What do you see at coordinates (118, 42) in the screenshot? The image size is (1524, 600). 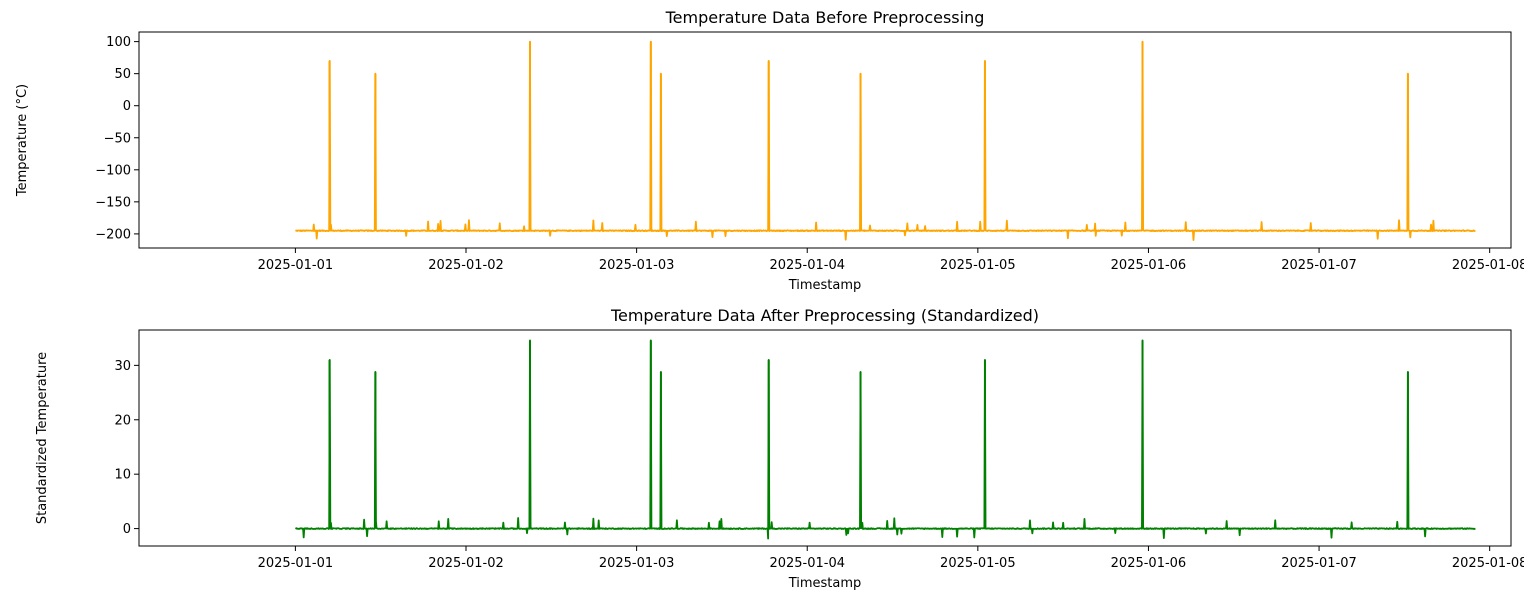 I see `y-tick-label: 100` at bounding box center [118, 42].